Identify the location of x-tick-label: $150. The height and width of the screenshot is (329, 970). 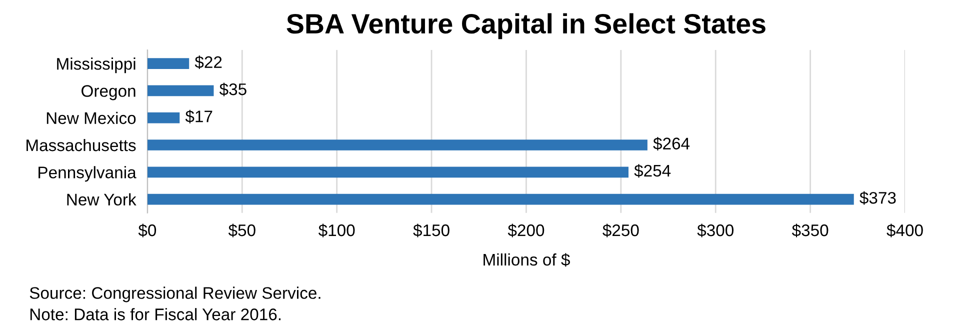
(431, 231).